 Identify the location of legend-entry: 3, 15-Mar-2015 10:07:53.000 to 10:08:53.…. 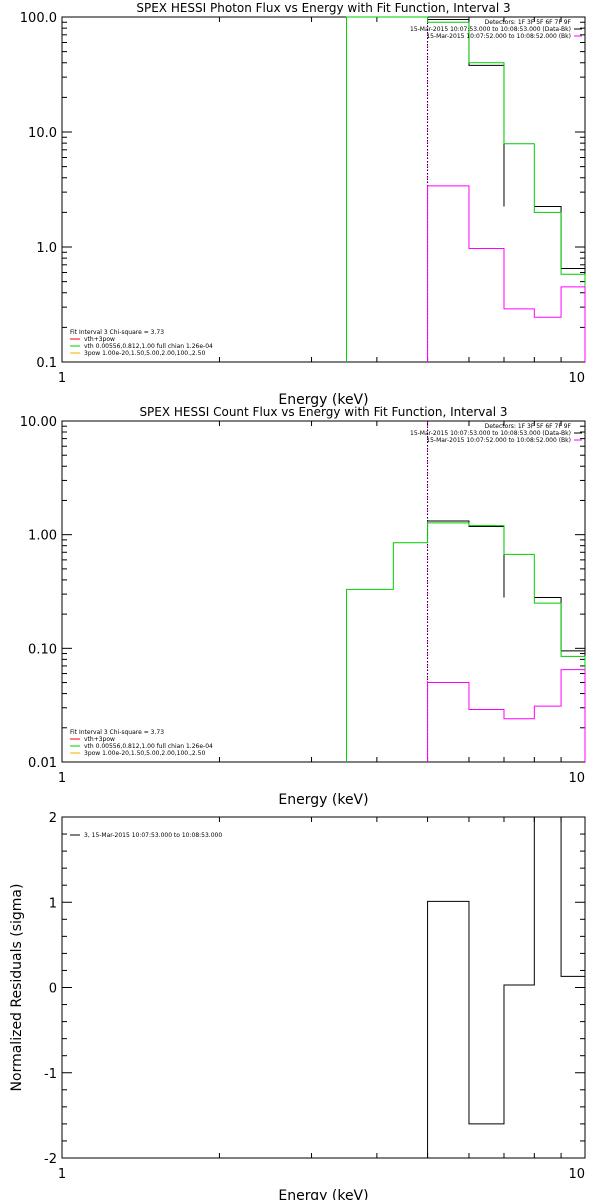
(153, 835).